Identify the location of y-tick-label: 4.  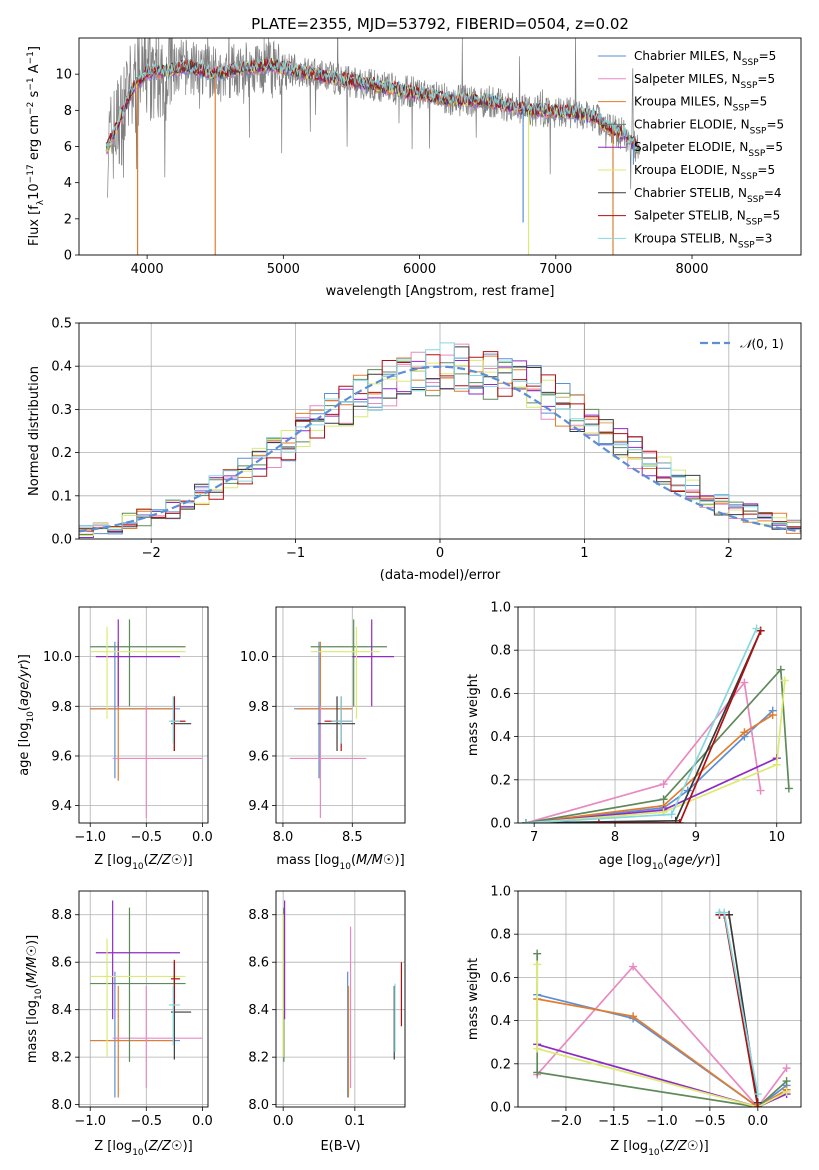
(68, 183).